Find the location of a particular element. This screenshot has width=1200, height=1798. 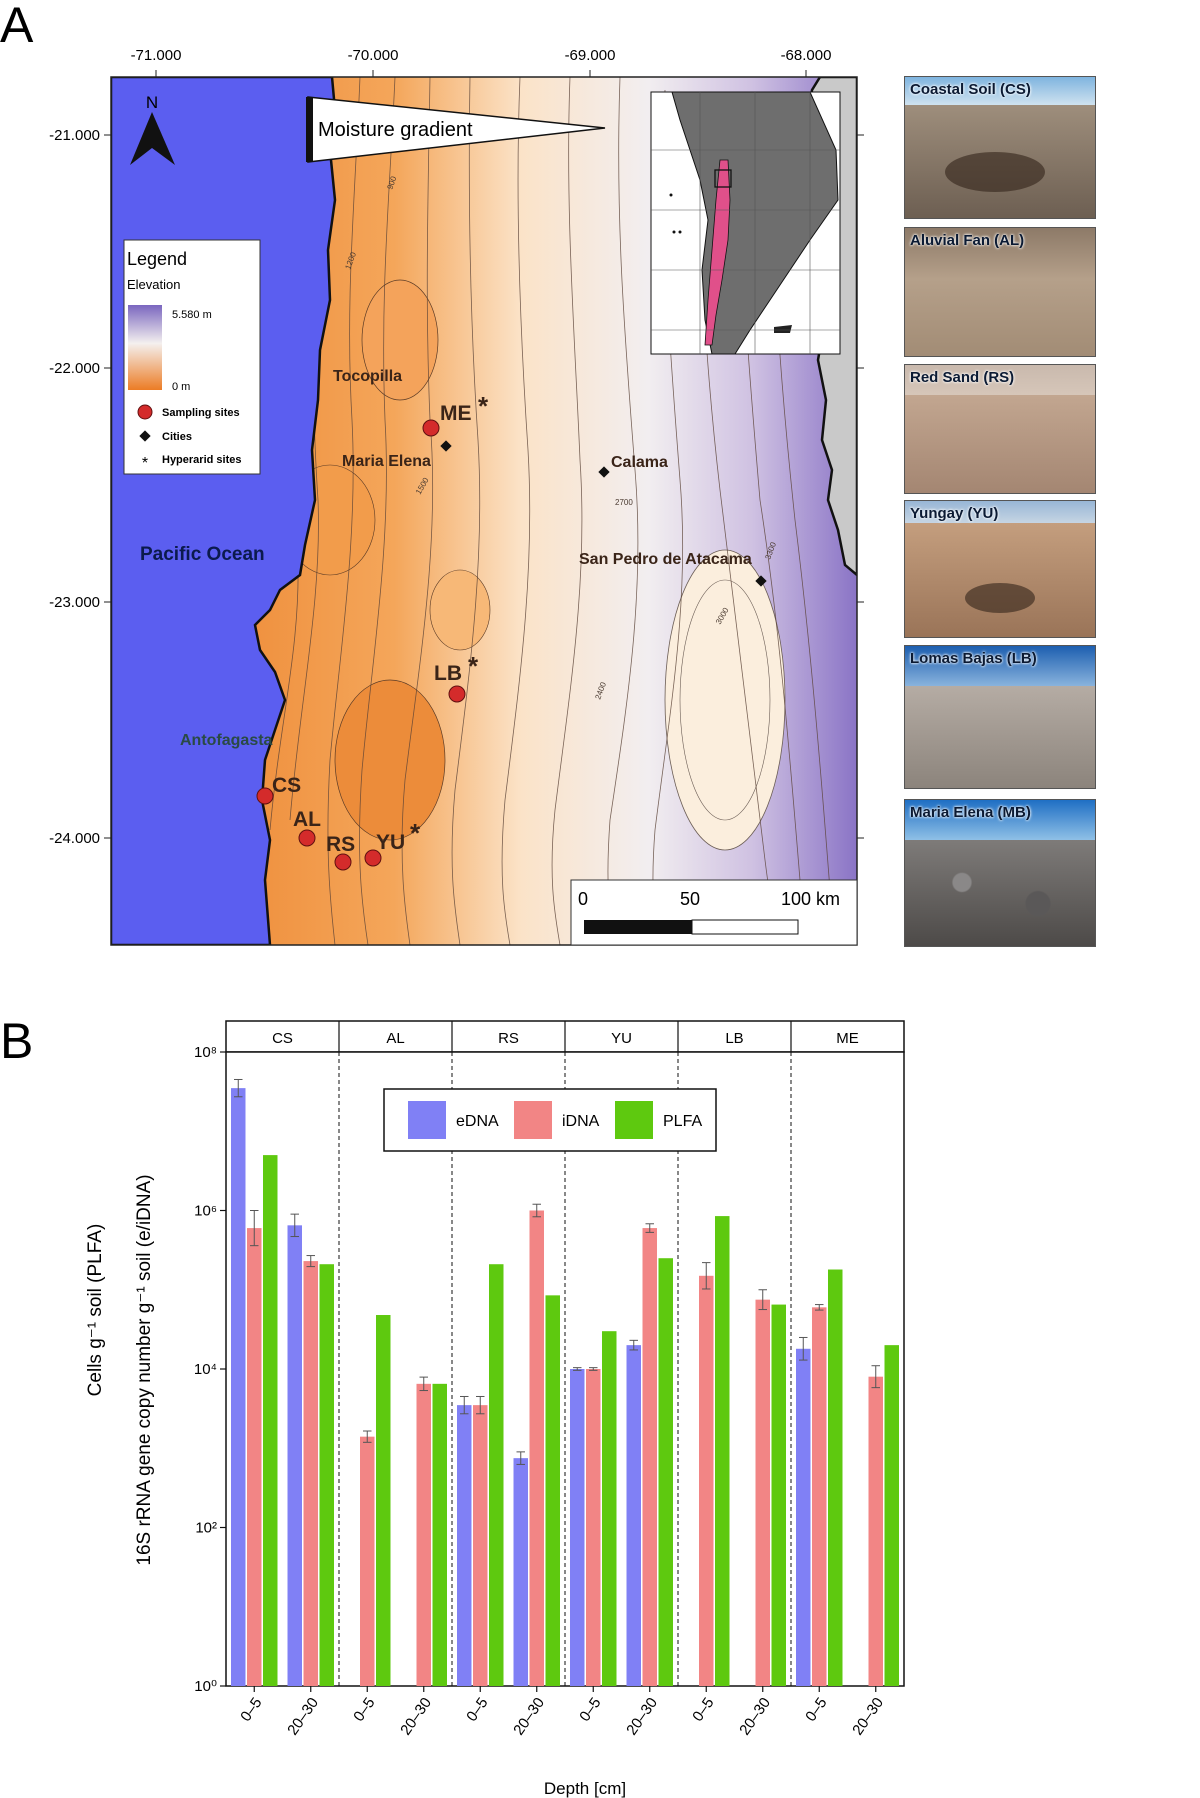

legend-item-sites: Sampling sites is located at coordinates (201, 413).